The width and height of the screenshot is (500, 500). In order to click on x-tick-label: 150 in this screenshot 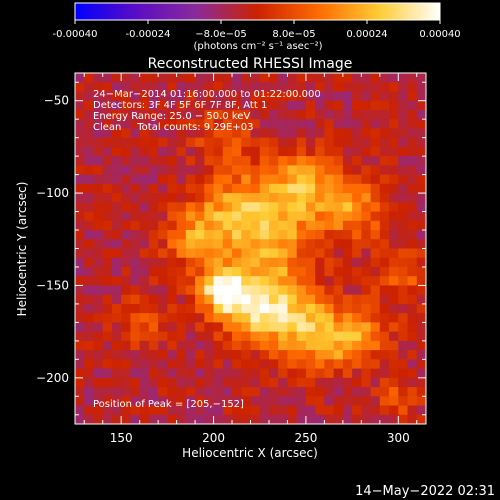, I will do `click(121, 438)`.